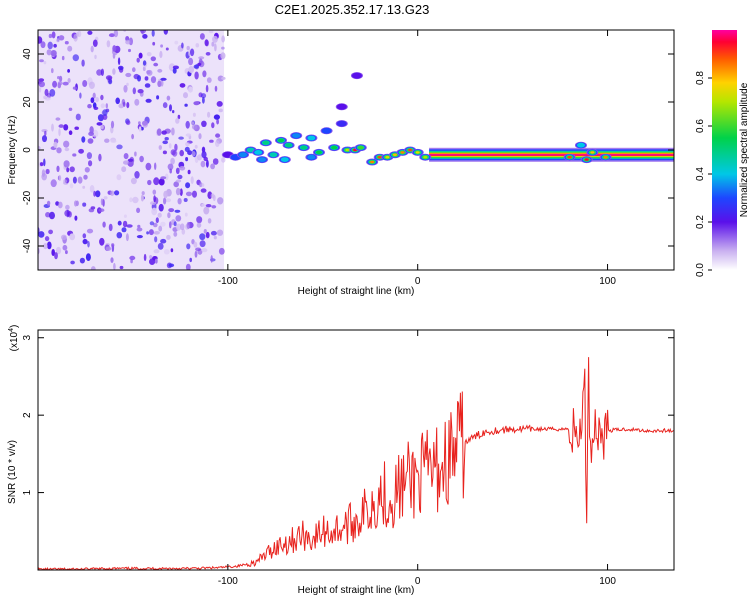 The image size is (750, 600). What do you see at coordinates (27, 245) in the screenshot?
I see `y-tick-label: -40` at bounding box center [27, 245].